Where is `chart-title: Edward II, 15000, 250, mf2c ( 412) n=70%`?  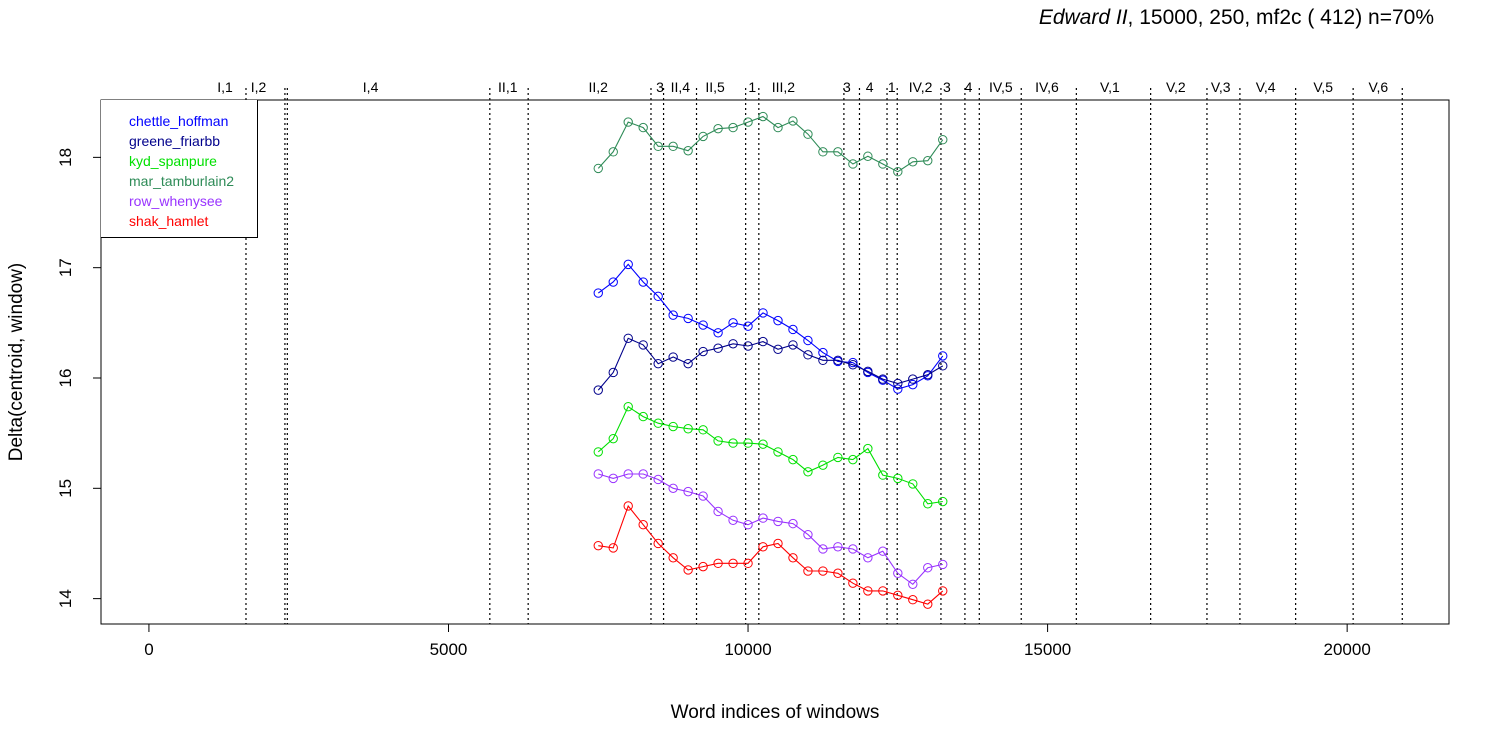
chart-title: Edward II, 15000, 250, mf2c ( 412) n=70% is located at coordinates (1236, 18).